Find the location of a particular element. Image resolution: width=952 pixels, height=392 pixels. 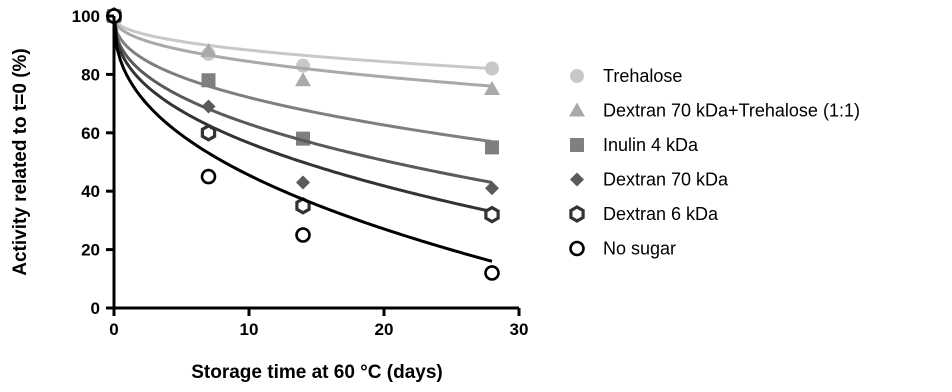

y-tick-label: 0 is located at coordinates (95, 308).